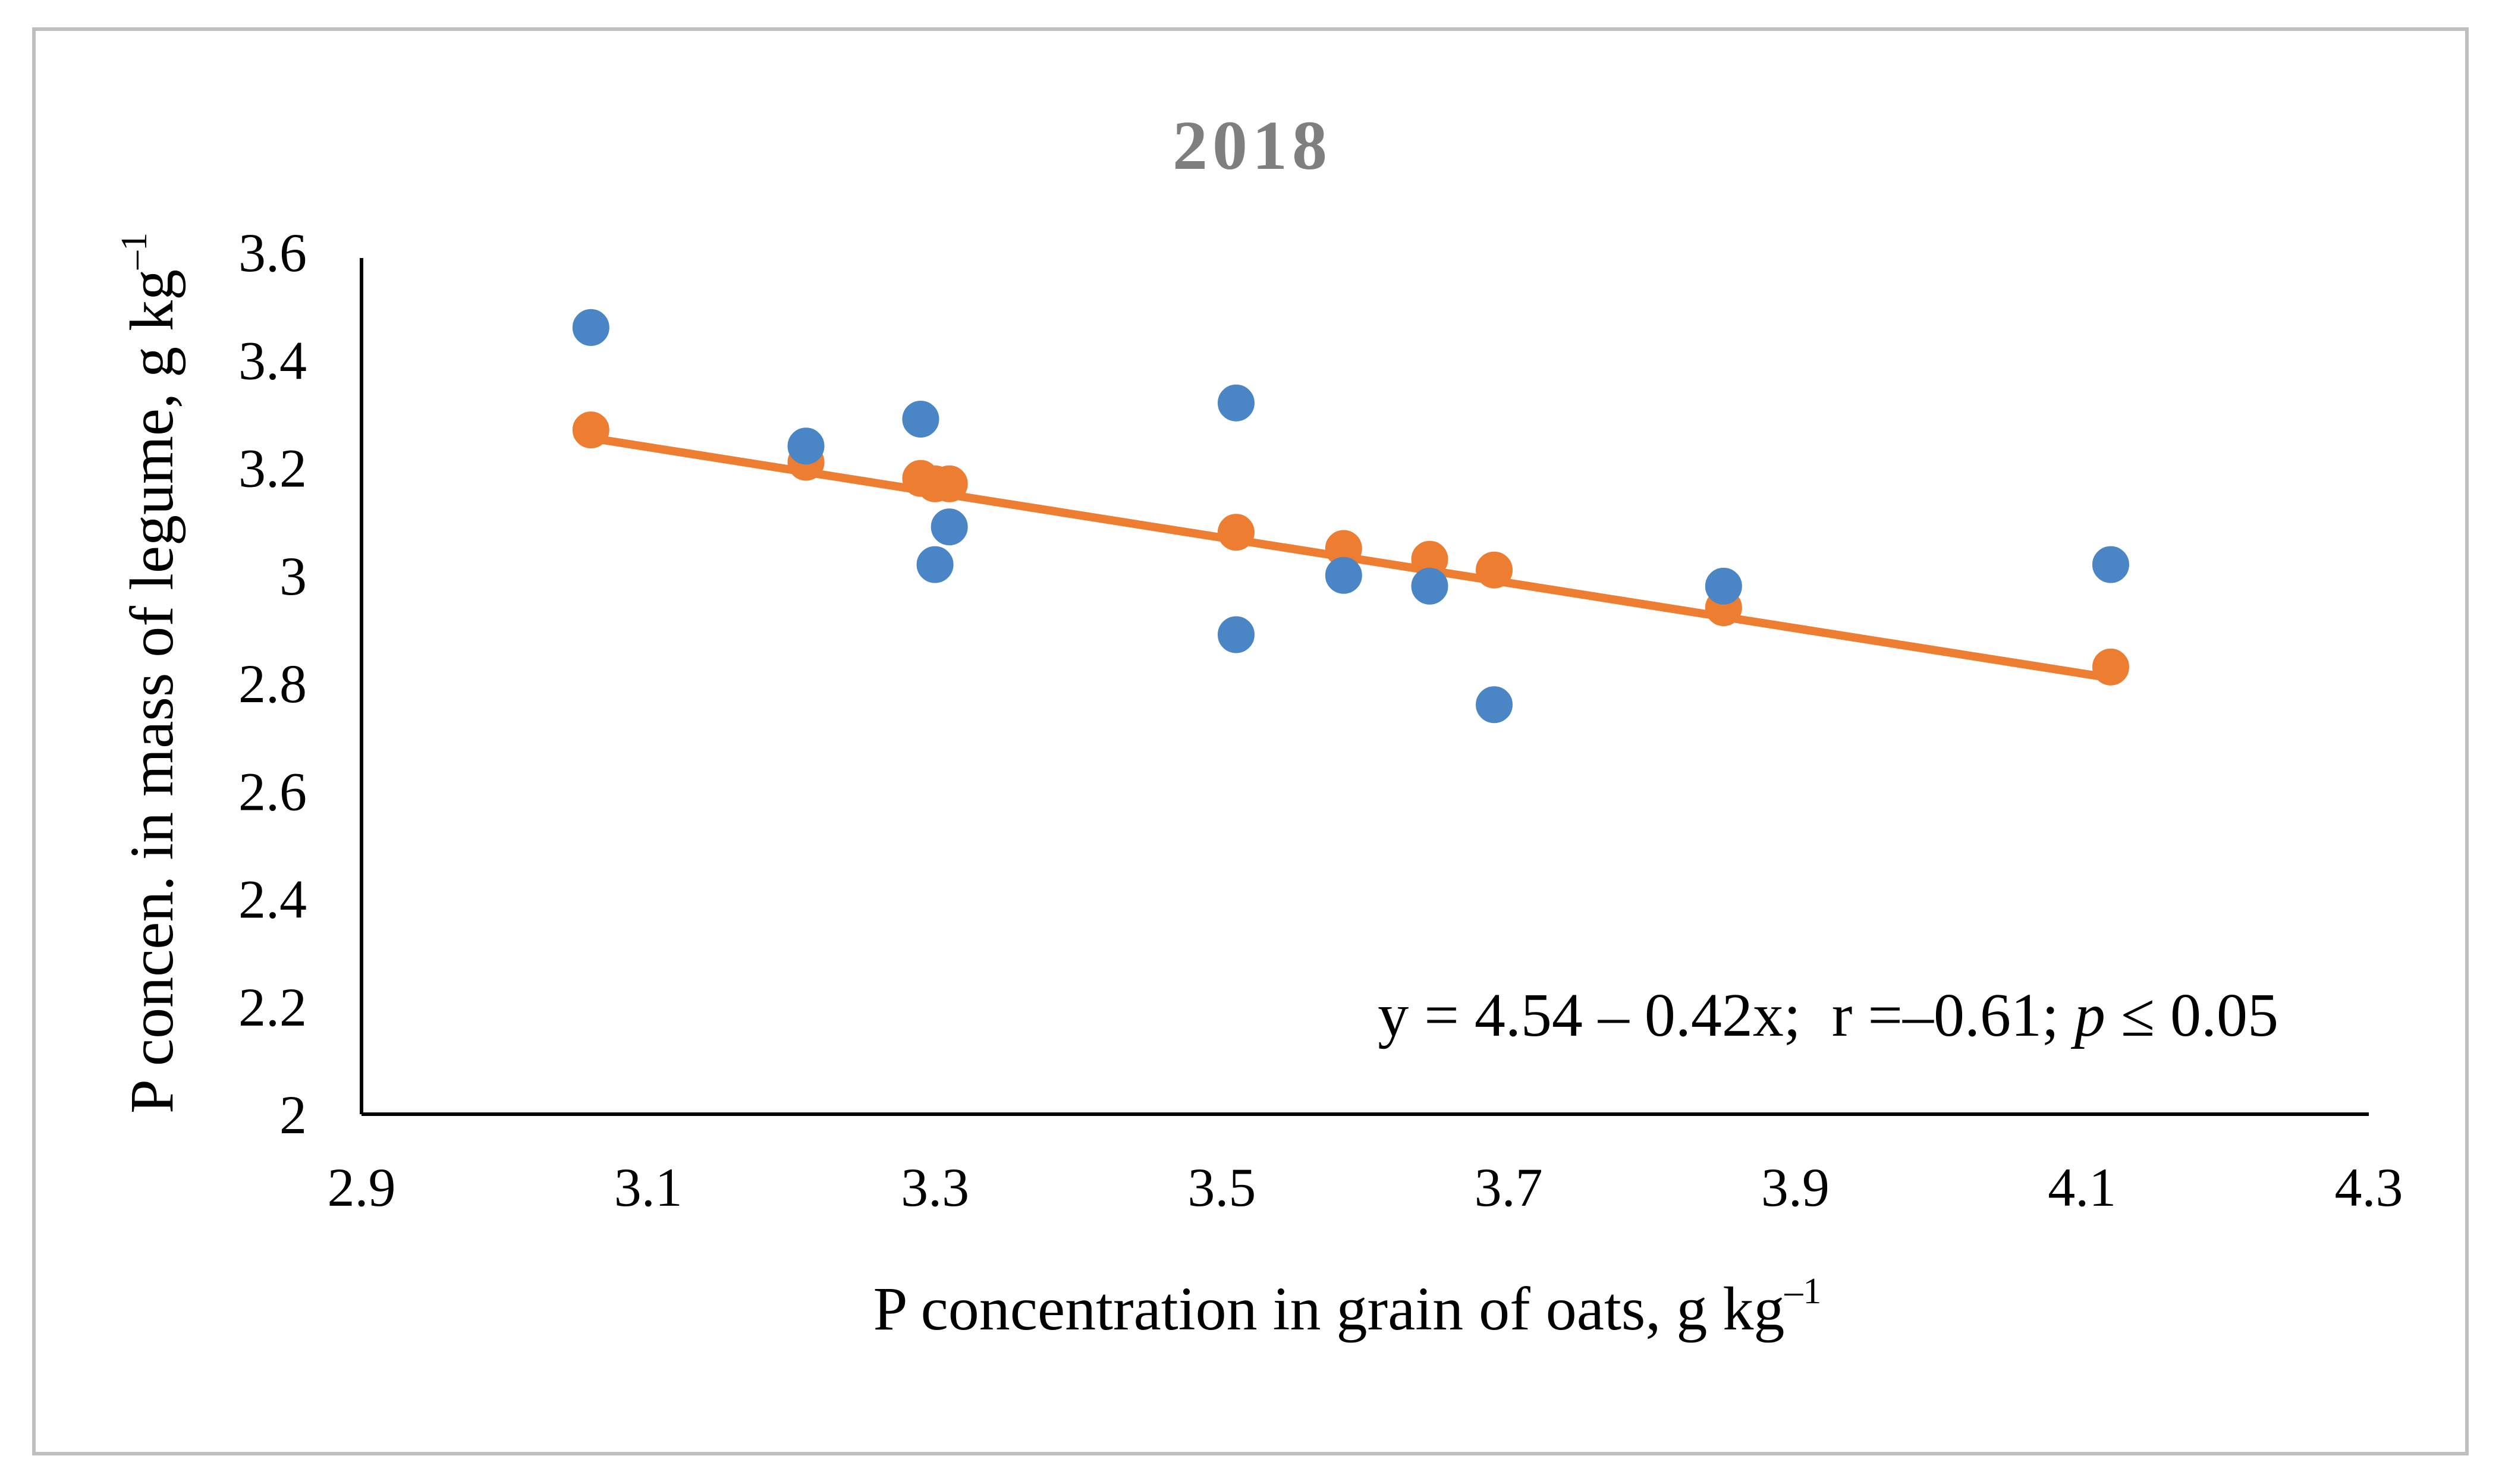 Image resolution: width=2502 pixels, height=1484 pixels. Describe the element at coordinates (2087, 1015) in the screenshot. I see `p-symbol: p` at that location.